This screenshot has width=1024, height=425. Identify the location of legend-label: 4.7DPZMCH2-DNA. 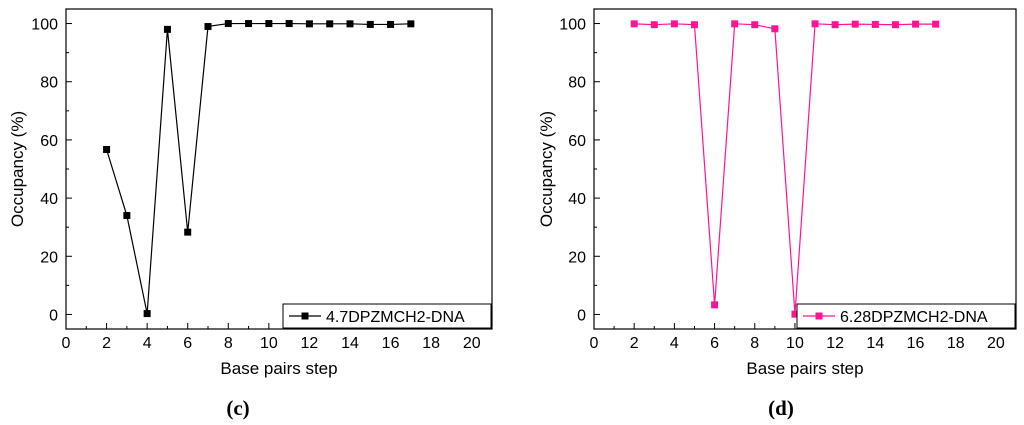
(395, 317).